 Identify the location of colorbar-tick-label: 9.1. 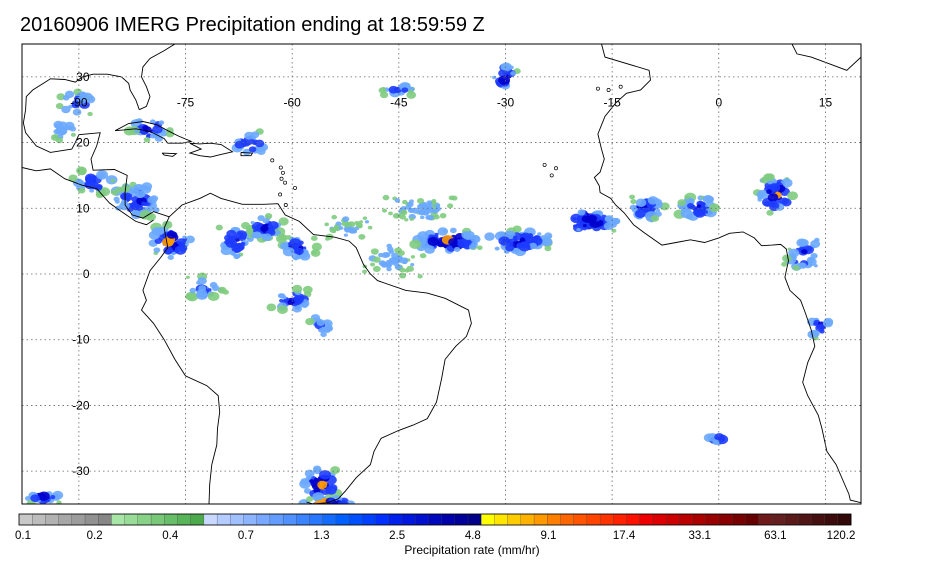
(548, 536).